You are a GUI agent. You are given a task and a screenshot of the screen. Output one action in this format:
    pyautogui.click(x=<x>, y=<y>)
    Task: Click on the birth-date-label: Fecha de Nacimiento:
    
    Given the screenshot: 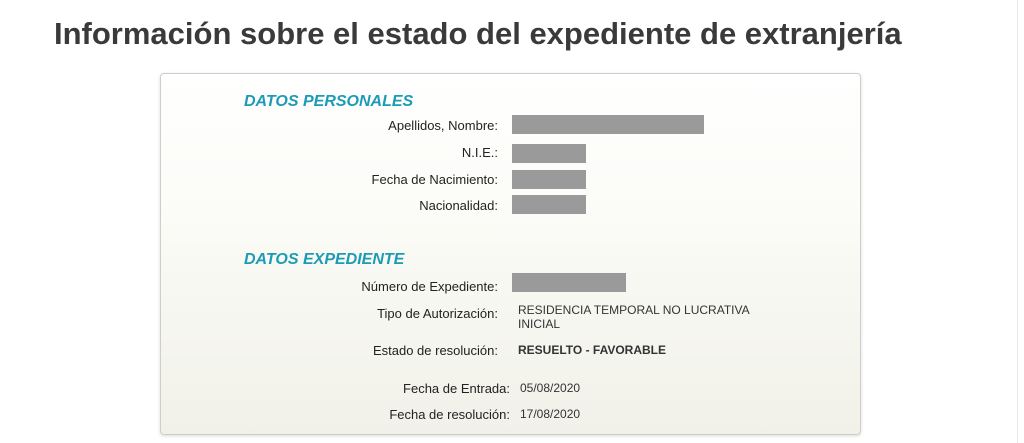 What is the action you would take?
    pyautogui.click(x=434, y=179)
    